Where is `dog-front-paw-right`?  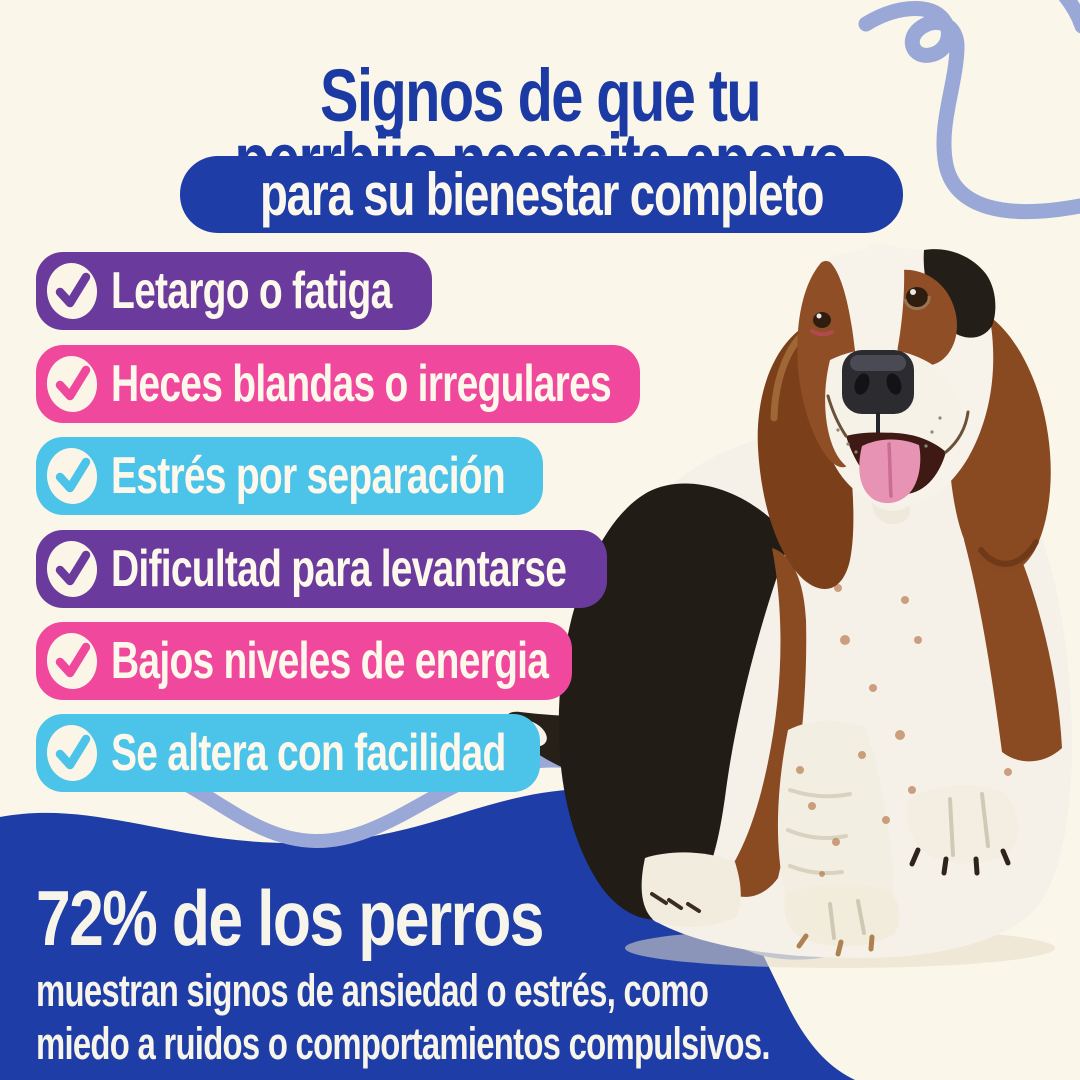
dog-front-paw-right is located at coordinates (963, 824).